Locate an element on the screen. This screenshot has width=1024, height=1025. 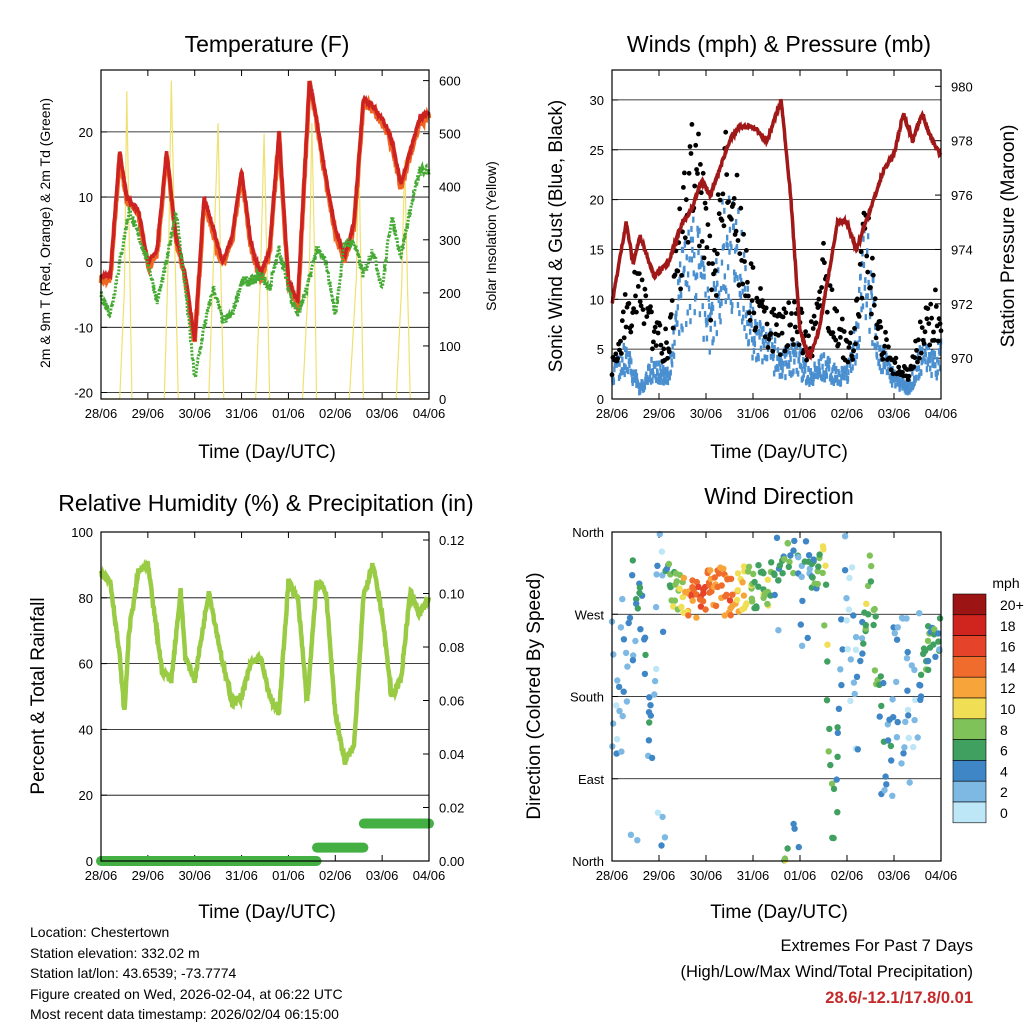
x-tick-label: 04/06 is located at coordinates (941, 413).